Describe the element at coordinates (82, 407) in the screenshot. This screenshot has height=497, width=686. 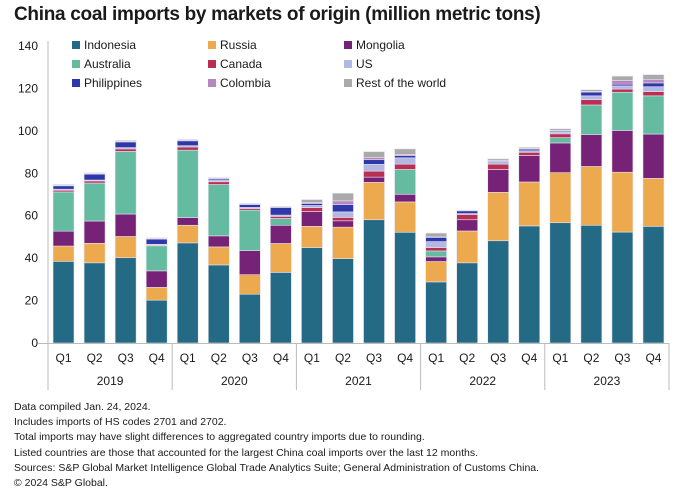
I see `note-compiled: Data compiled Jan. 24, 2024.` at that location.